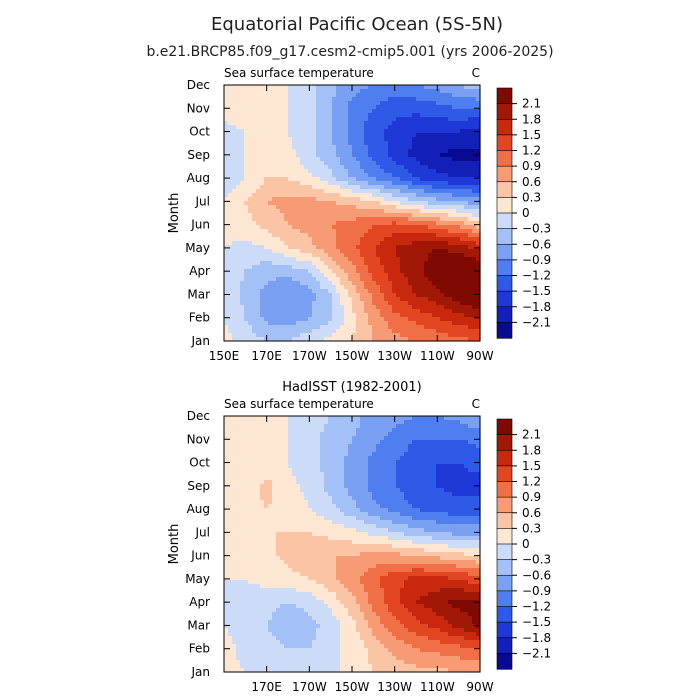 This screenshot has width=700, height=700. I want to click on x-tick-label: 130W, so click(394, 356).